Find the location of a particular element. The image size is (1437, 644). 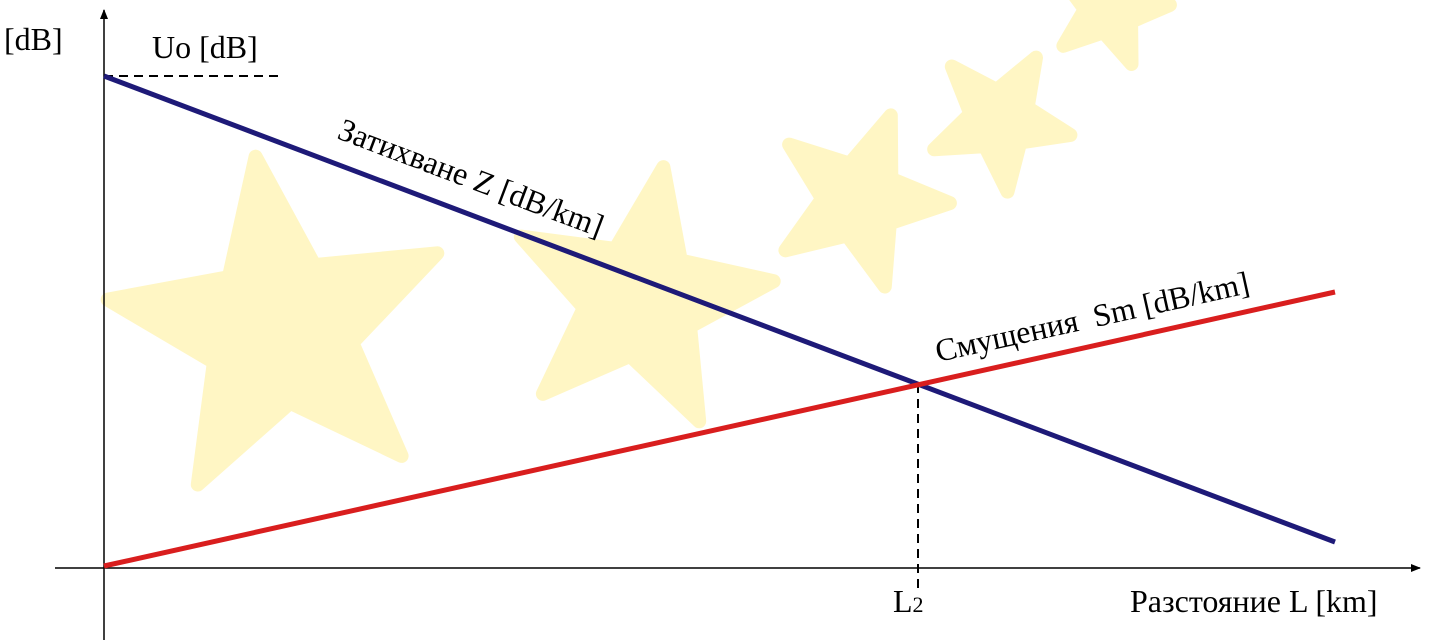

x-axis-label: Разстояние L [km] is located at coordinates (1254, 601).